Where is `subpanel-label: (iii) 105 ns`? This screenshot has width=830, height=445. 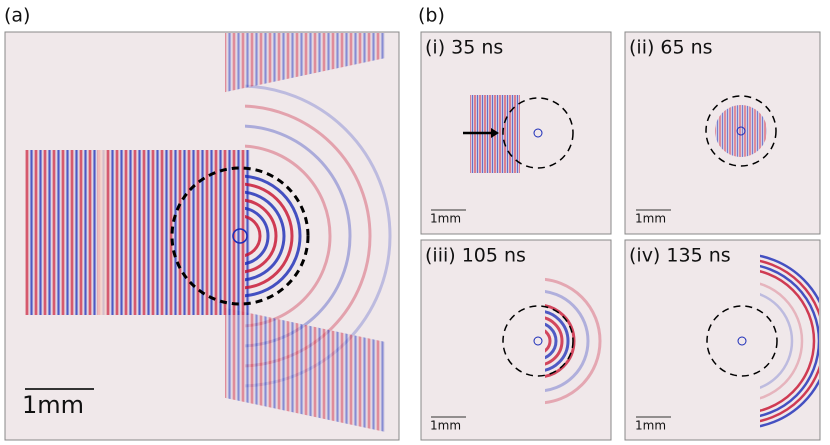
subpanel-label: (iii) 105 ns is located at coordinates (475, 256).